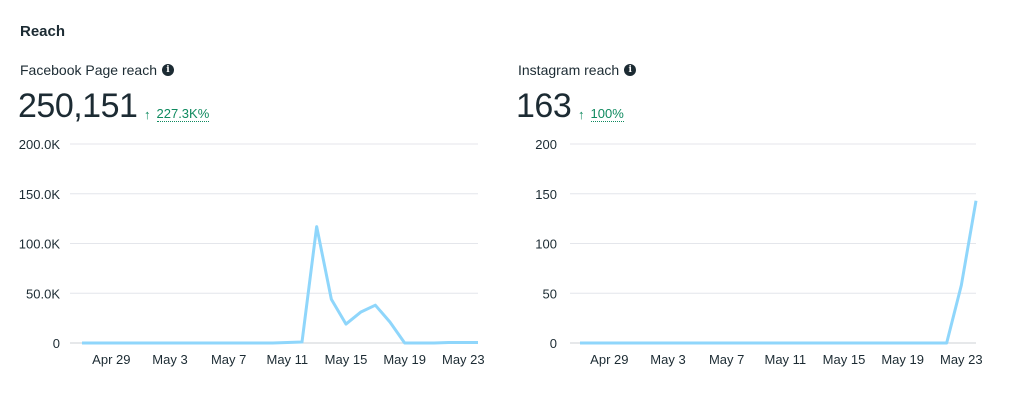  What do you see at coordinates (550, 293) in the screenshot?
I see `y-tick-label: 50` at bounding box center [550, 293].